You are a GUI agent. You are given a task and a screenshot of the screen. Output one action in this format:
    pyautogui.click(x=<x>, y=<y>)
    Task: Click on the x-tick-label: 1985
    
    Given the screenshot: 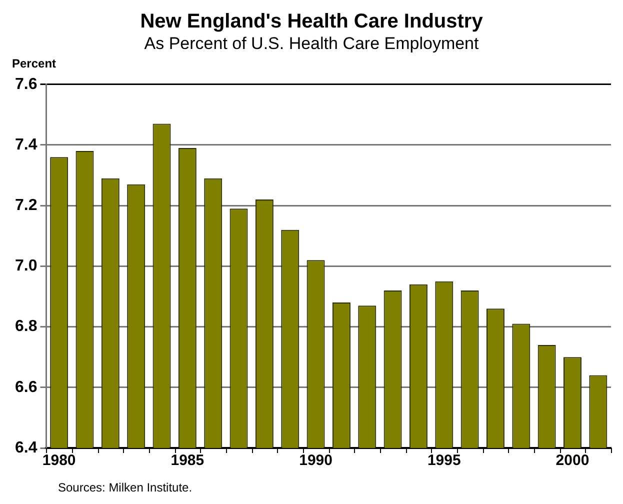 What is the action you would take?
    pyautogui.click(x=187, y=461)
    